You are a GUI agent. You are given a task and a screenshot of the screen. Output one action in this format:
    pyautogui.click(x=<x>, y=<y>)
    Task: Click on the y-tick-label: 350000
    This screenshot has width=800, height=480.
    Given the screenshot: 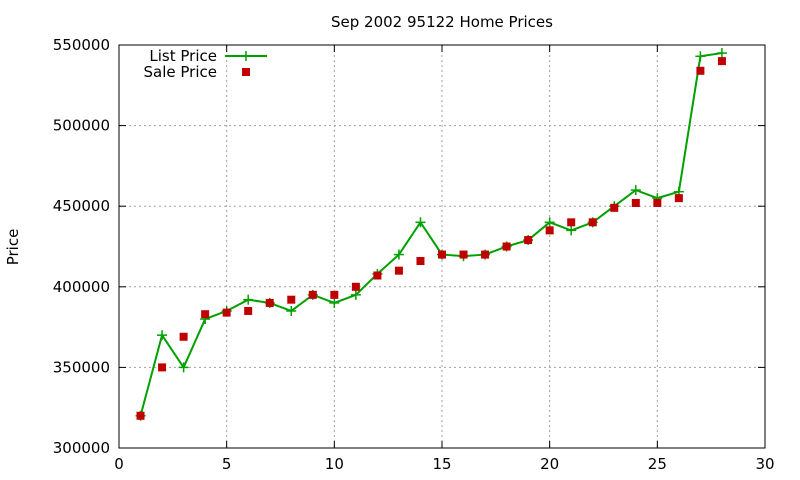 What is the action you would take?
    pyautogui.click(x=81, y=367)
    